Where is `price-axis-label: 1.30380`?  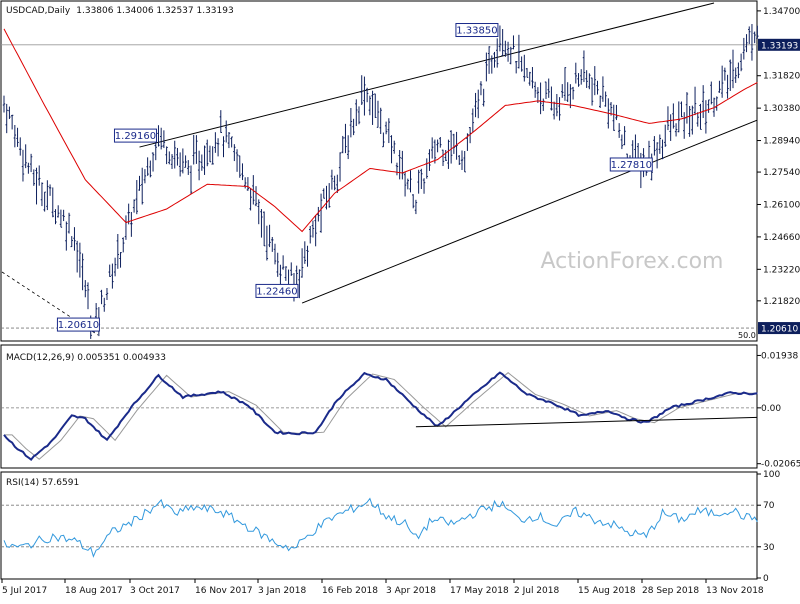 price-axis-label: 1.30380 is located at coordinates (781, 109).